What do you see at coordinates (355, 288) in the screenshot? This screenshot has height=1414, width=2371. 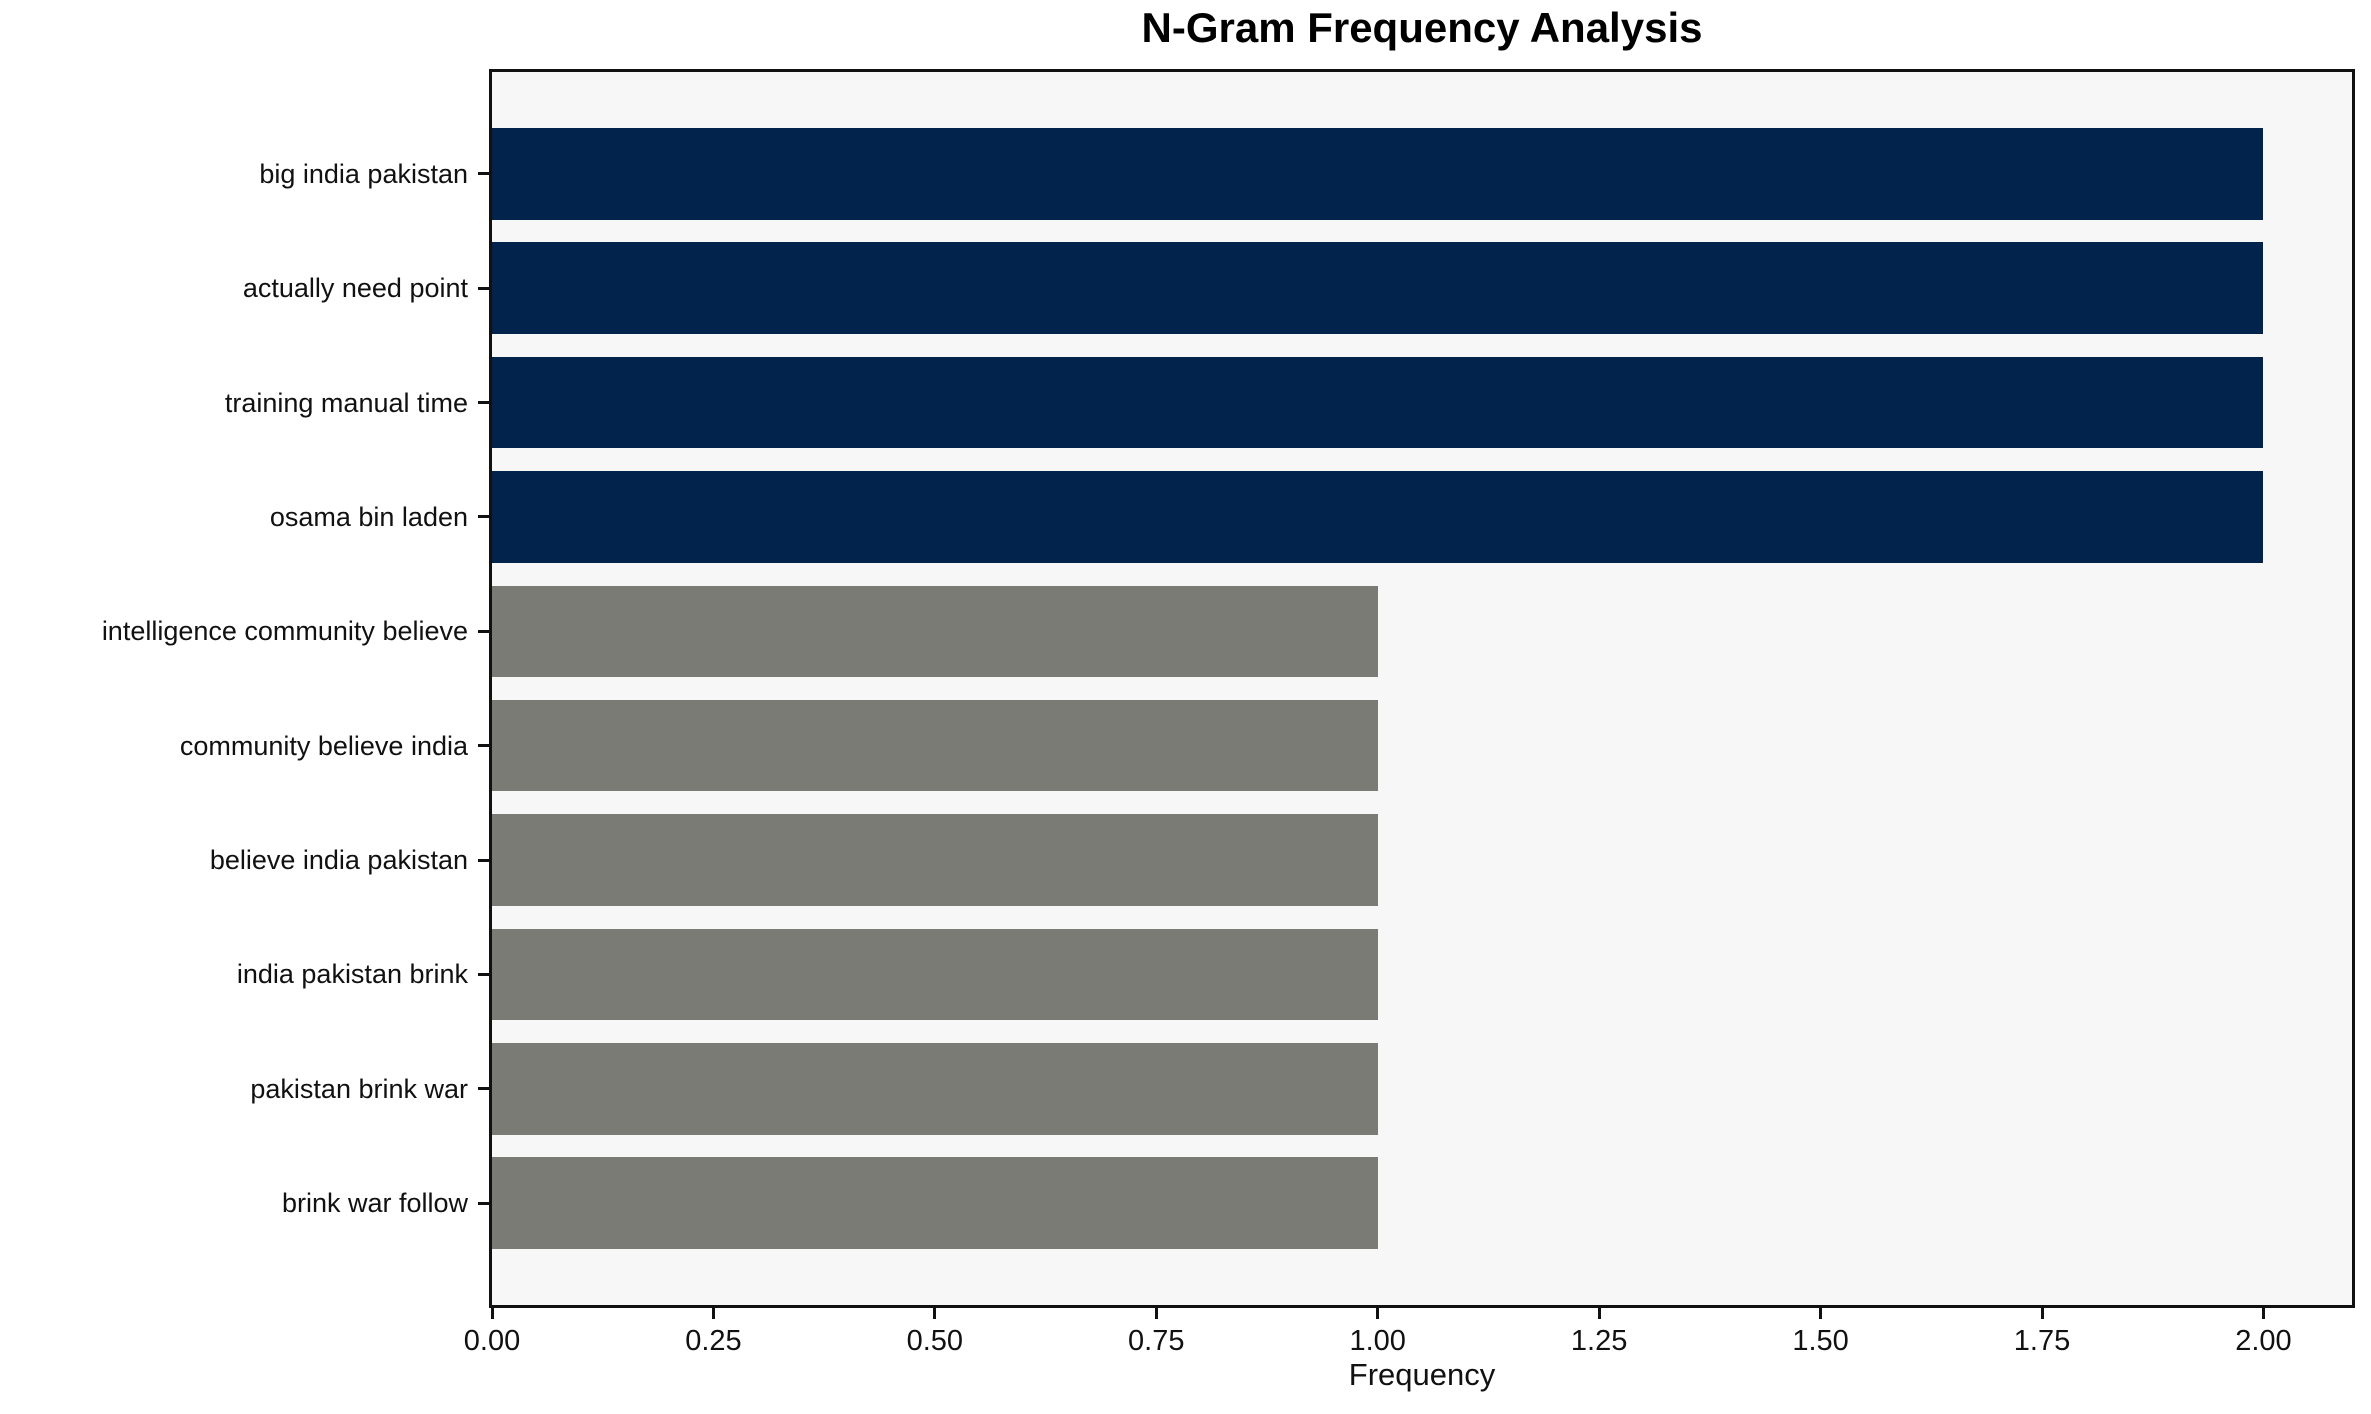 I see `y-axis-label: actually need point` at bounding box center [355, 288].